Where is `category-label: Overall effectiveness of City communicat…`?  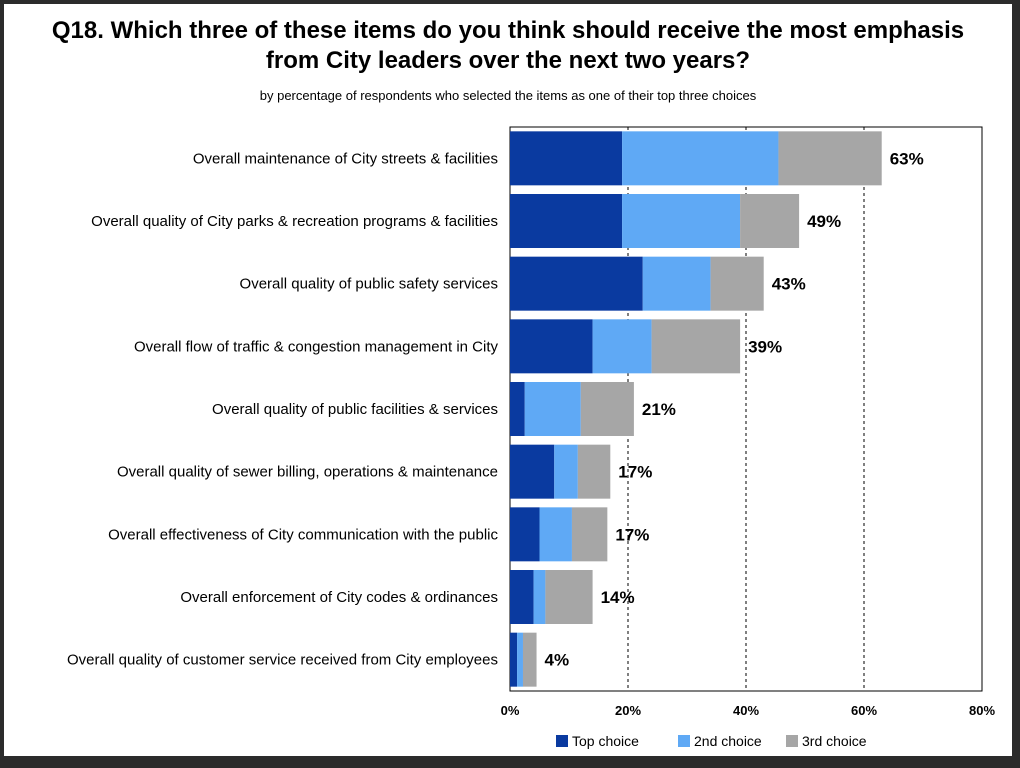
category-label: Overall effectiveness of City communicat… is located at coordinates (303, 534).